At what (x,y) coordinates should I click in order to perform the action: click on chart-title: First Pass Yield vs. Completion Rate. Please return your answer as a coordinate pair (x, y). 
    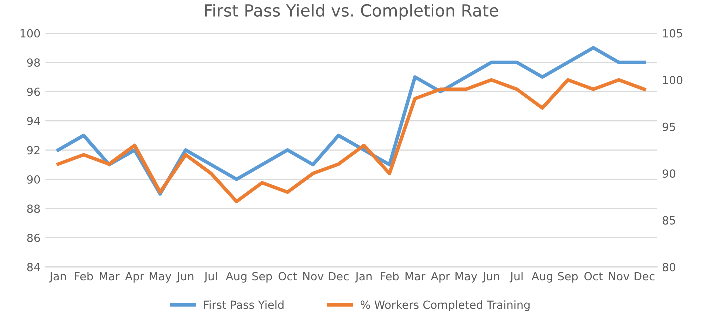
    Looking at the image, I should click on (351, 12).